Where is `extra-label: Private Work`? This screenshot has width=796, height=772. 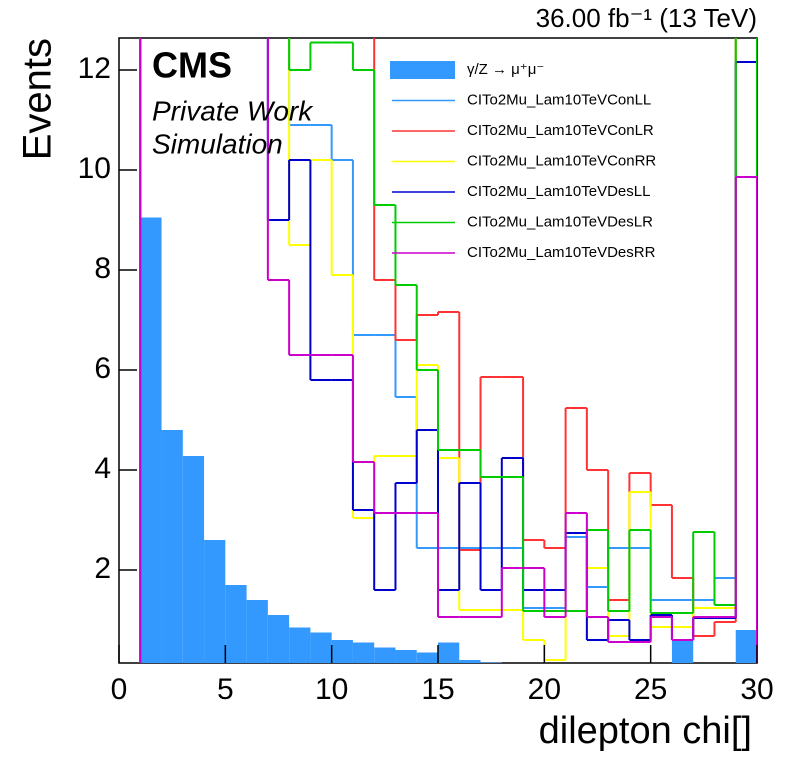
extra-label: Private Work is located at coordinates (233, 110).